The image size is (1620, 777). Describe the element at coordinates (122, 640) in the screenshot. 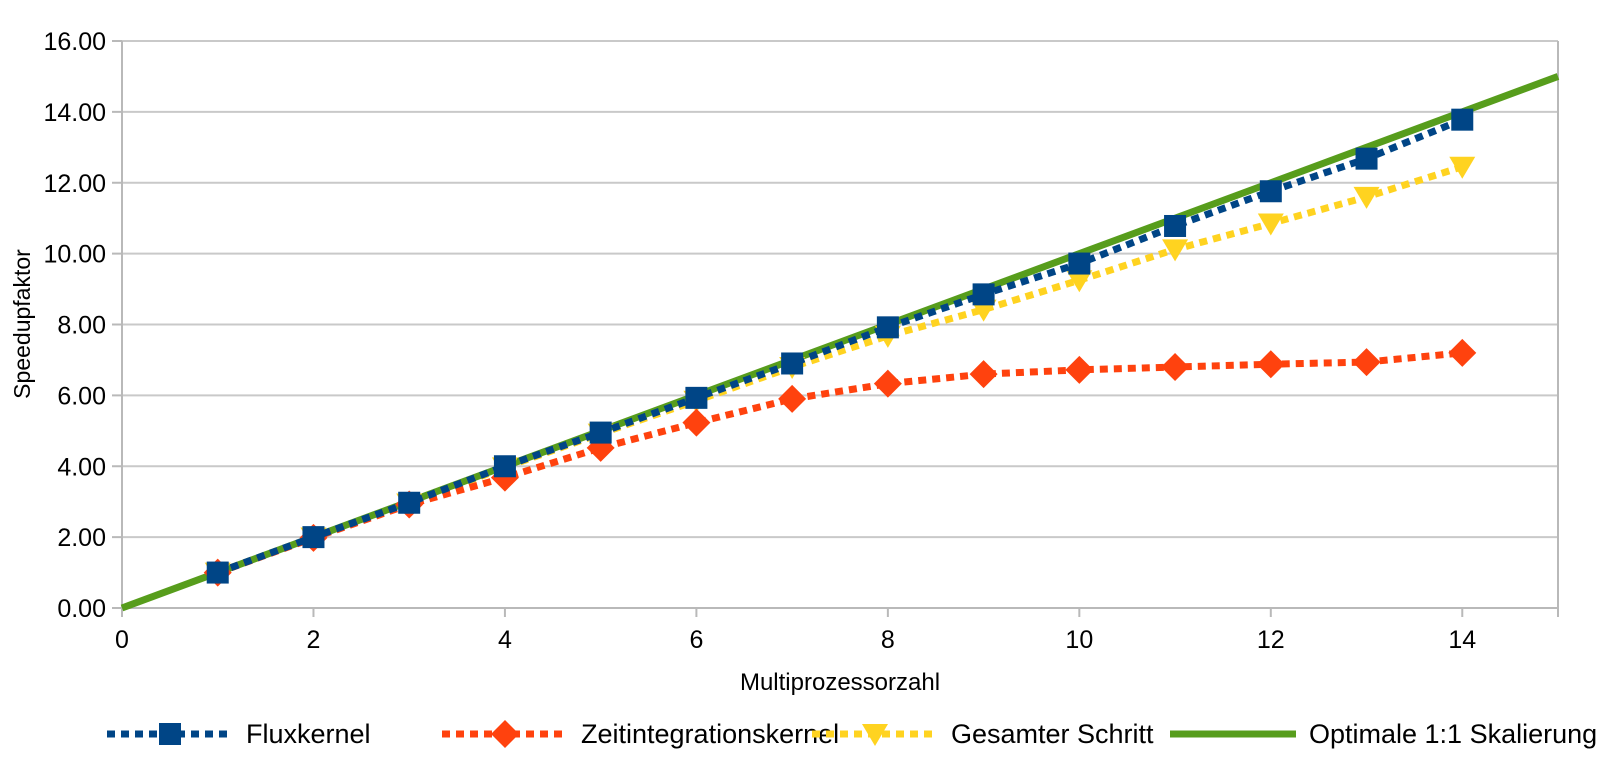

I see `x-tick-label: 0` at that location.